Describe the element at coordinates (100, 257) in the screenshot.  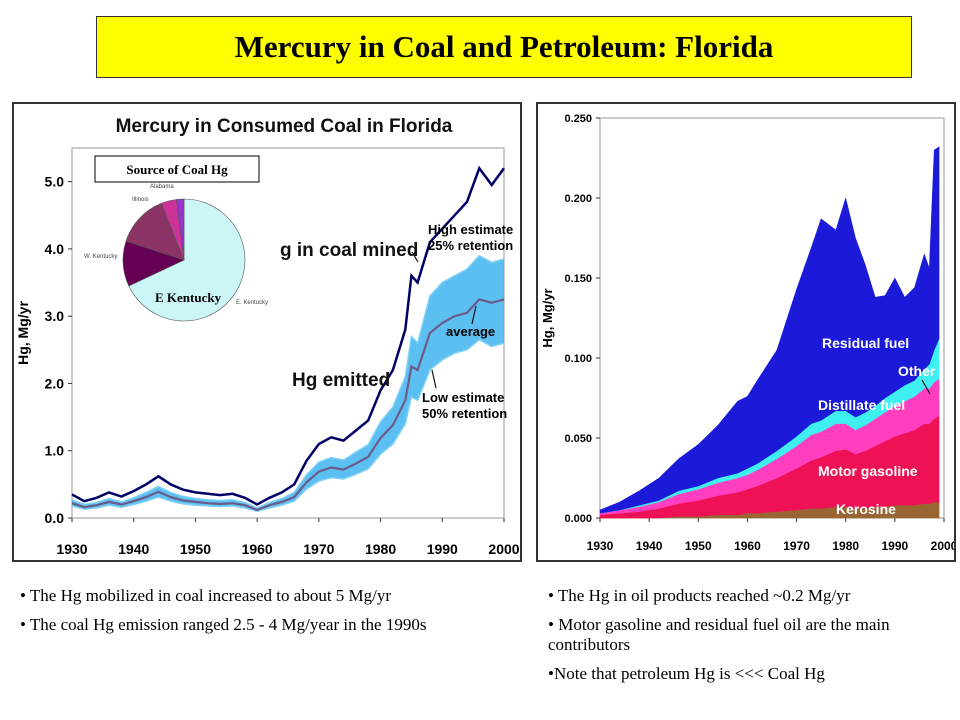
I see `pie-label: W. Kentucky` at that location.